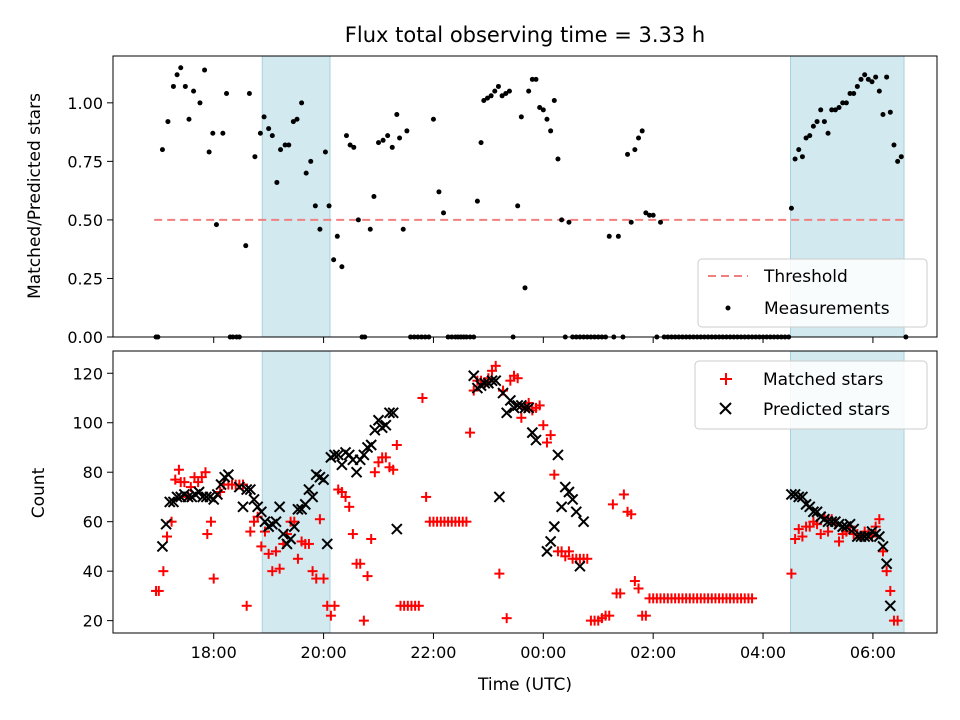  What do you see at coordinates (873, 652) in the screenshot?
I see `x-tick-label: 06:00` at bounding box center [873, 652].